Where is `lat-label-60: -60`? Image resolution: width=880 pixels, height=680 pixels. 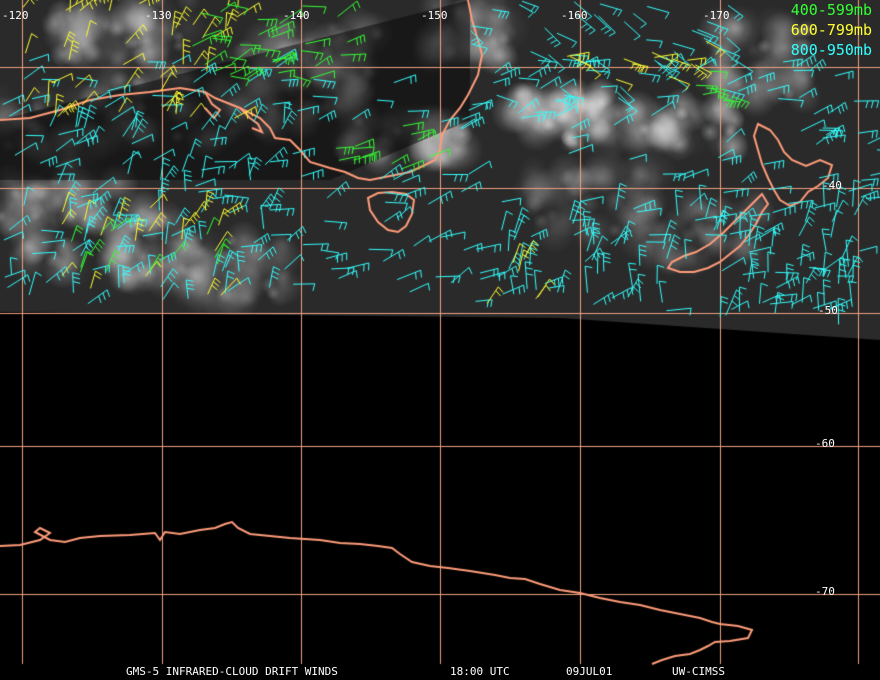 lat-label-60: -60 is located at coordinates (825, 443).